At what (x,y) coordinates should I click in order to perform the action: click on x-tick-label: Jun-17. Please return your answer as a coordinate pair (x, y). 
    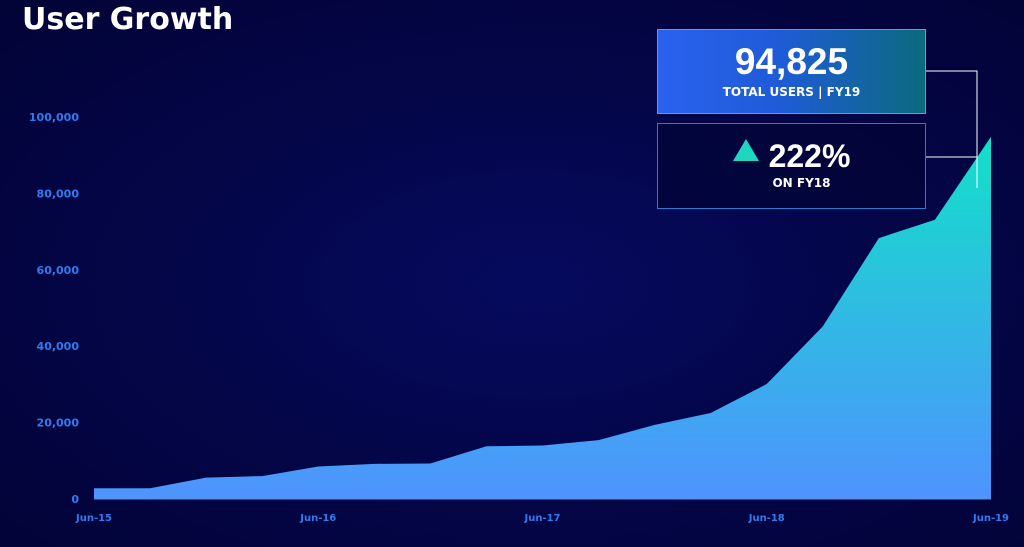
    Looking at the image, I should click on (541, 518).